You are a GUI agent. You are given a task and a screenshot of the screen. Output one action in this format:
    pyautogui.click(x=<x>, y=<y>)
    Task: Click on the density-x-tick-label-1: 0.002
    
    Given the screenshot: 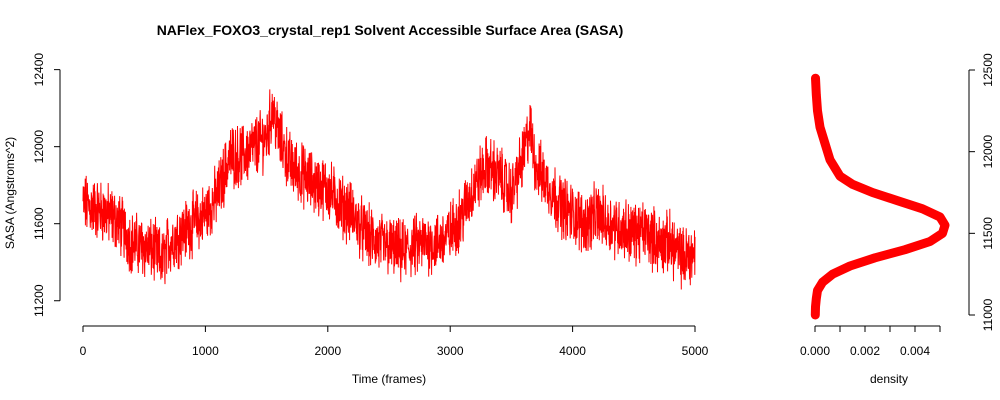 What is the action you would take?
    pyautogui.click(x=865, y=351)
    